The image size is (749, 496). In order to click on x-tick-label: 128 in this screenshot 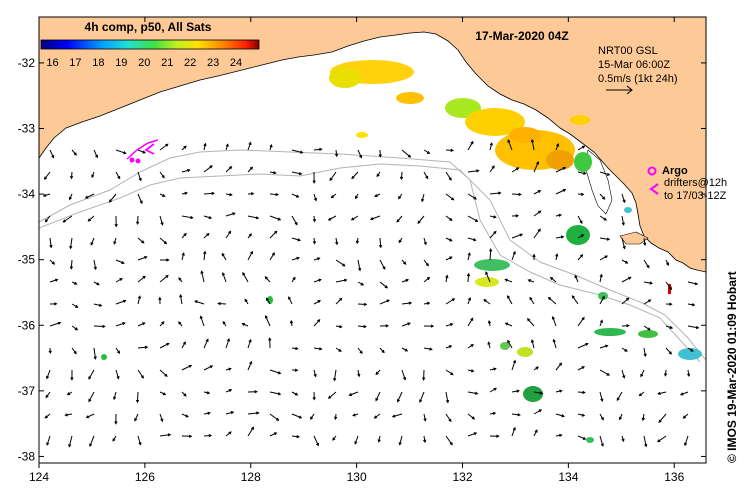, I will do `click(251, 477)`.